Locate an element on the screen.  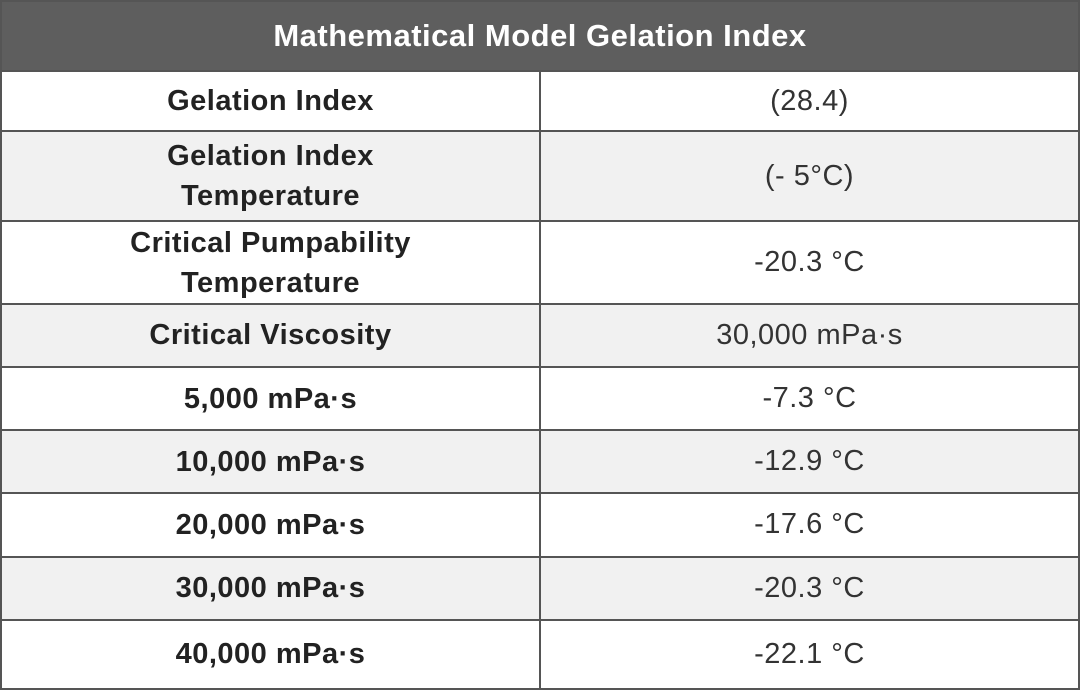
table-row: 5,000 mPa·s -7.3 °C is located at coordinates (540, 398).